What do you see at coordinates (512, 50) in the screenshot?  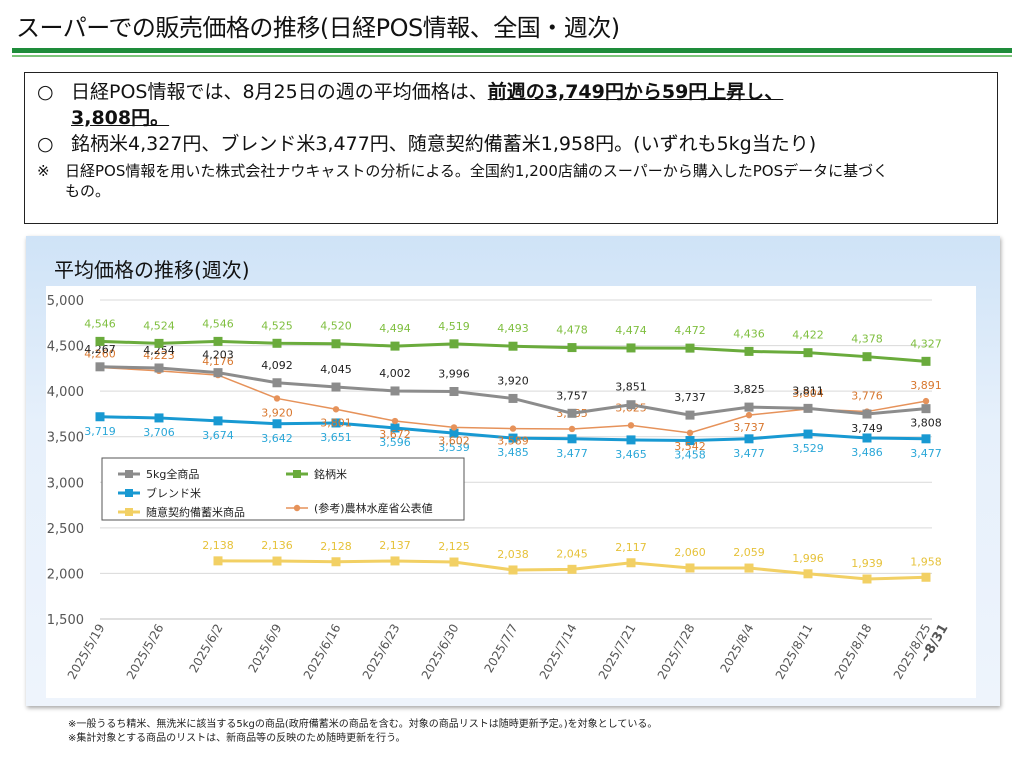 I see `title-rule` at bounding box center [512, 50].